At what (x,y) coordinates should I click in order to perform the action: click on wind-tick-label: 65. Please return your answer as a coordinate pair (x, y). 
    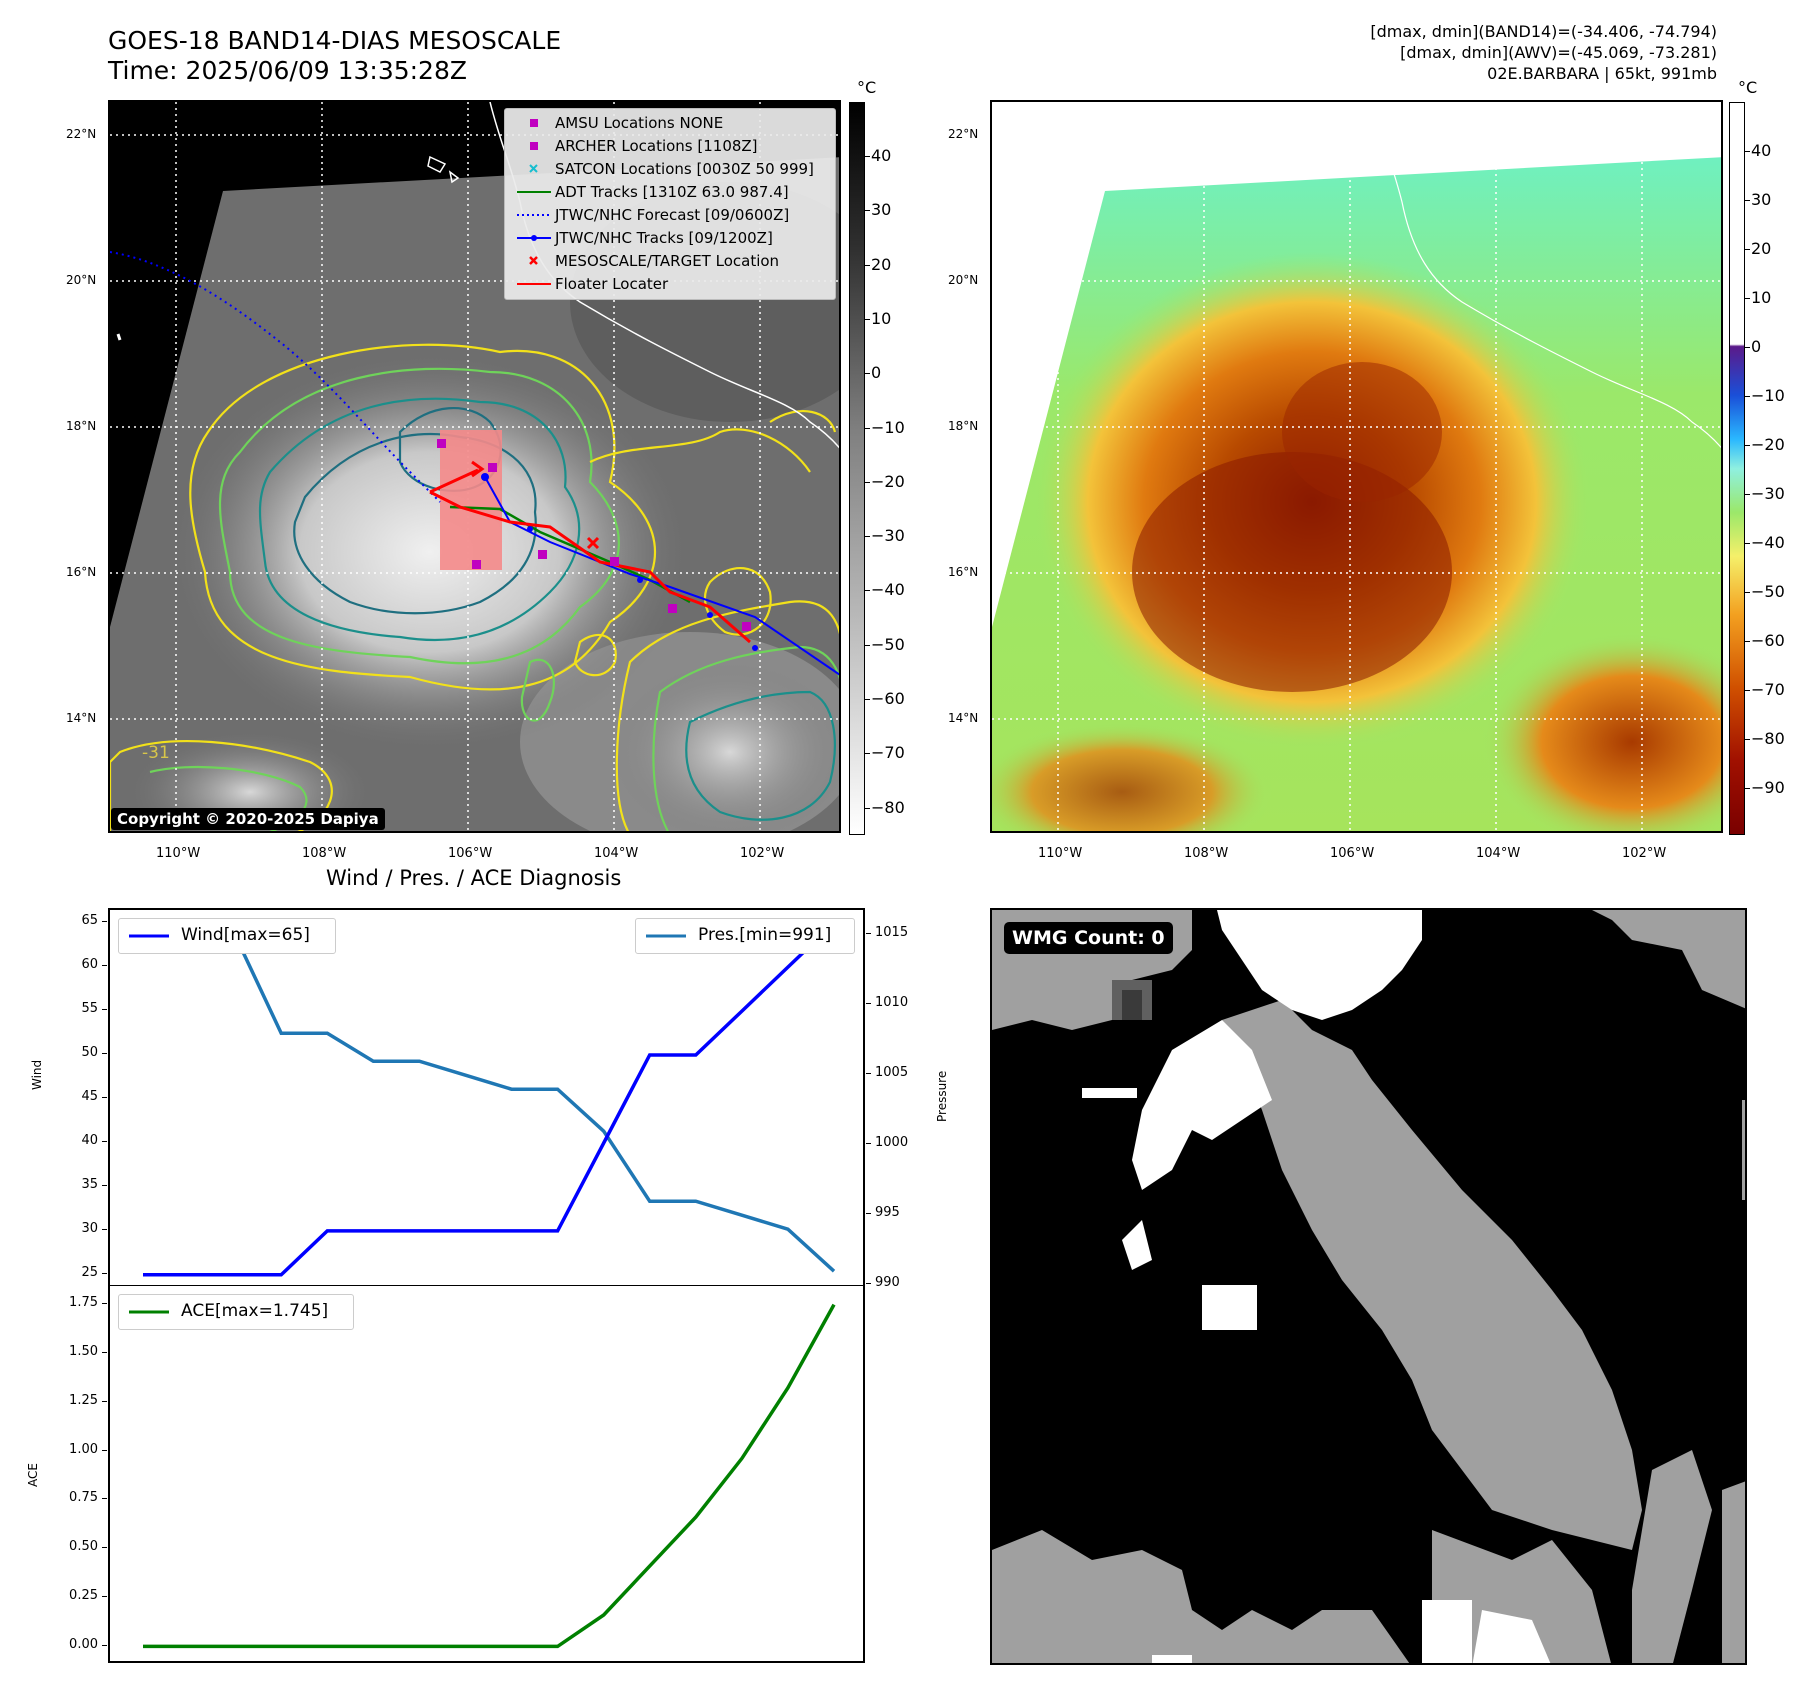
    Looking at the image, I should click on (89, 921).